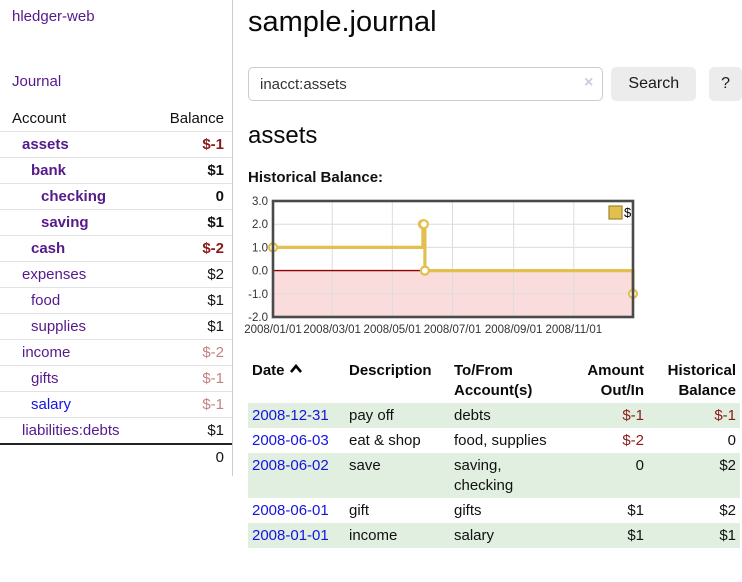  I want to click on account-row: income $-2, so click(116, 352).